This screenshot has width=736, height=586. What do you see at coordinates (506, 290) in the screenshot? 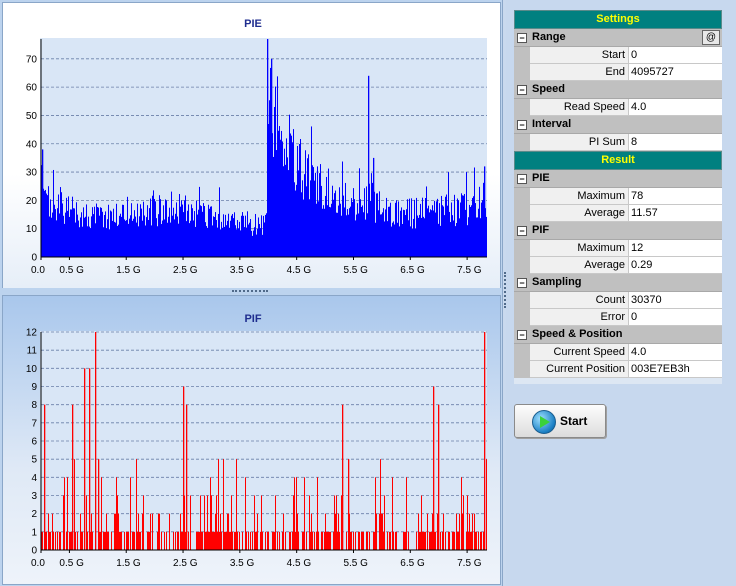
I see `vertical-grip-icon` at bounding box center [506, 290].